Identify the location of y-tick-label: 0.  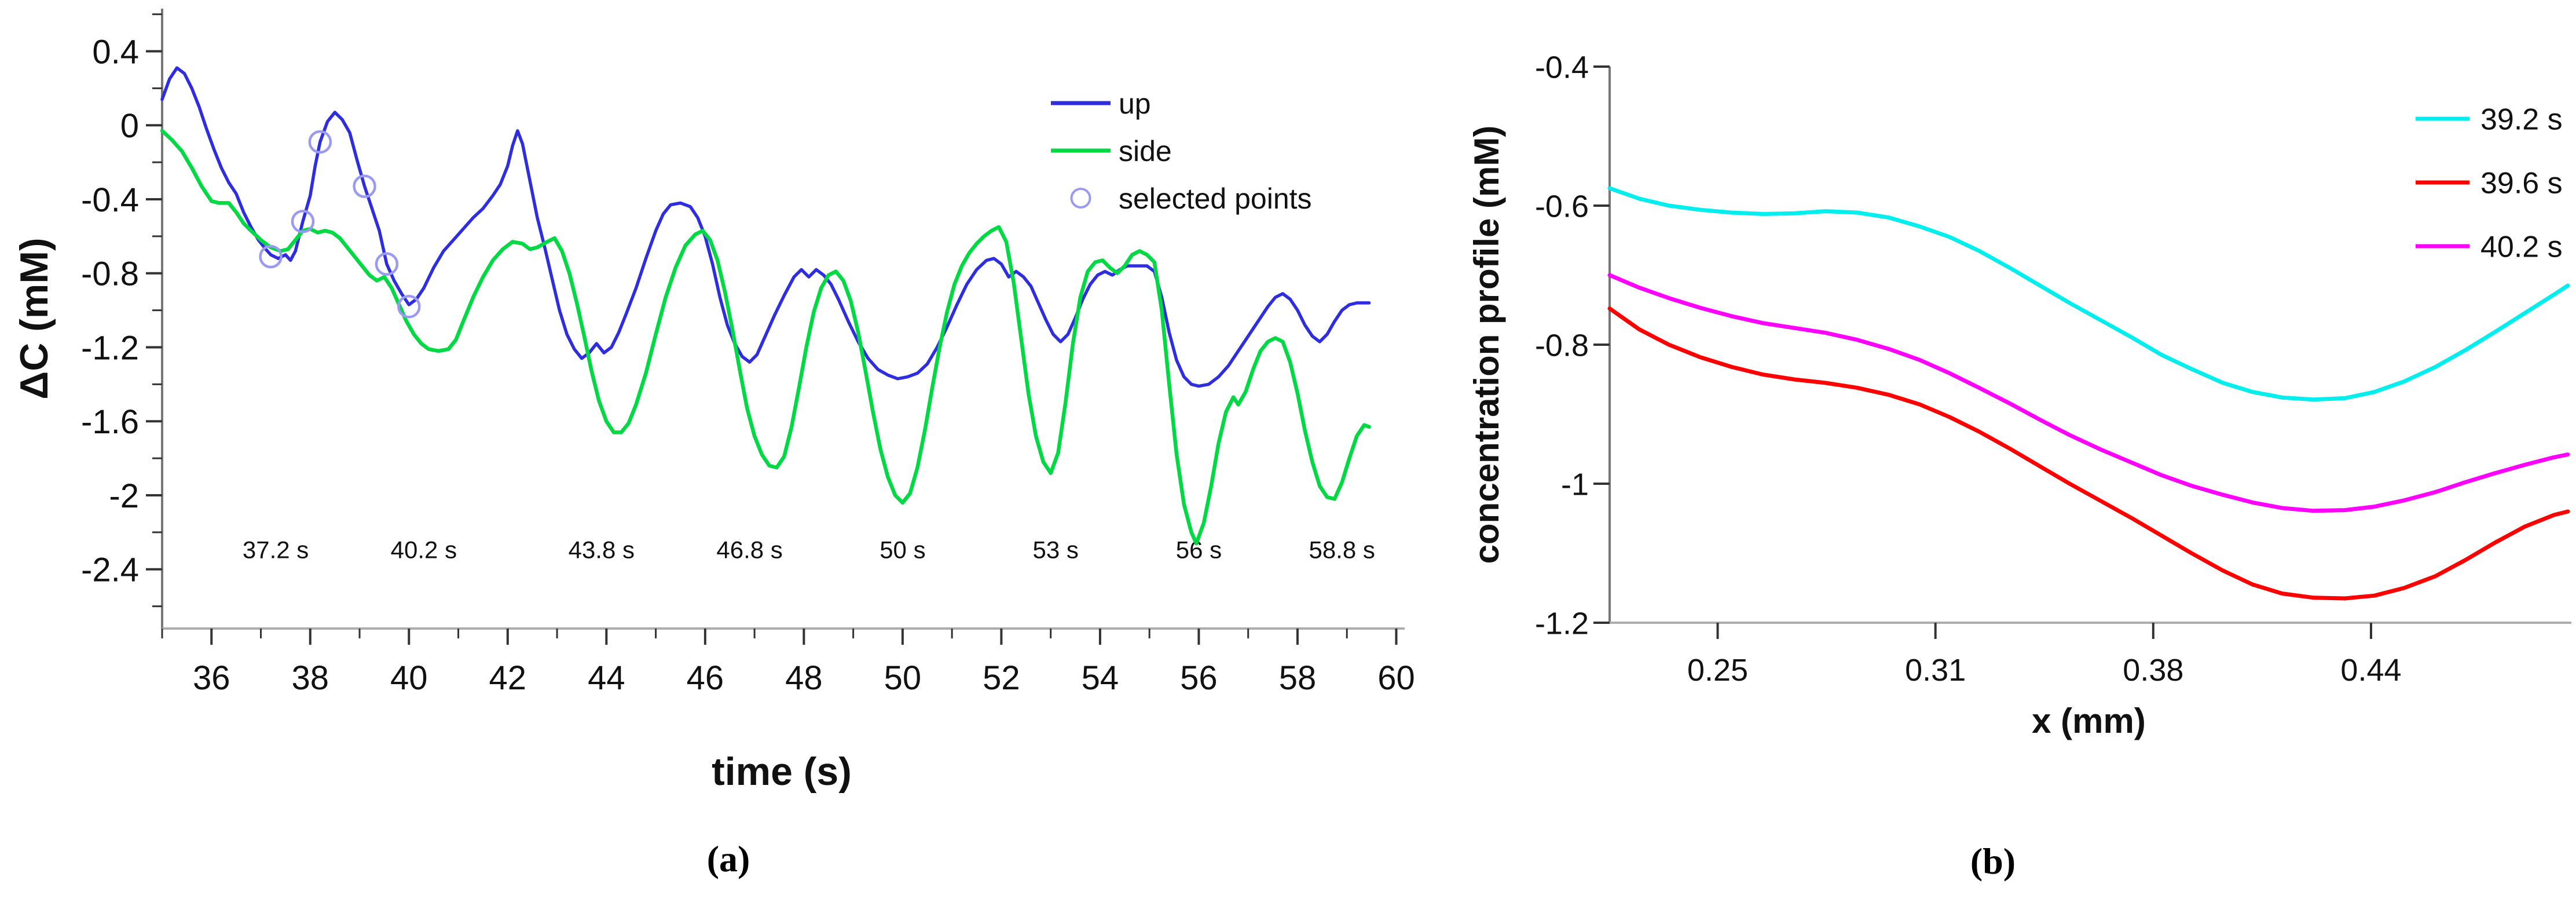
(129, 126).